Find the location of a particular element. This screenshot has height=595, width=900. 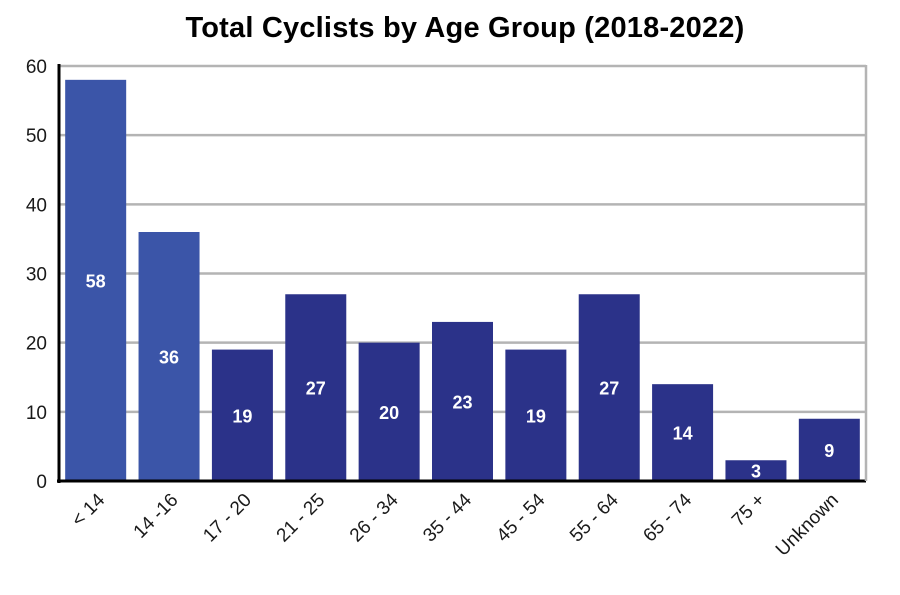

x-tick-label: 26 - 34 is located at coordinates (374, 517).